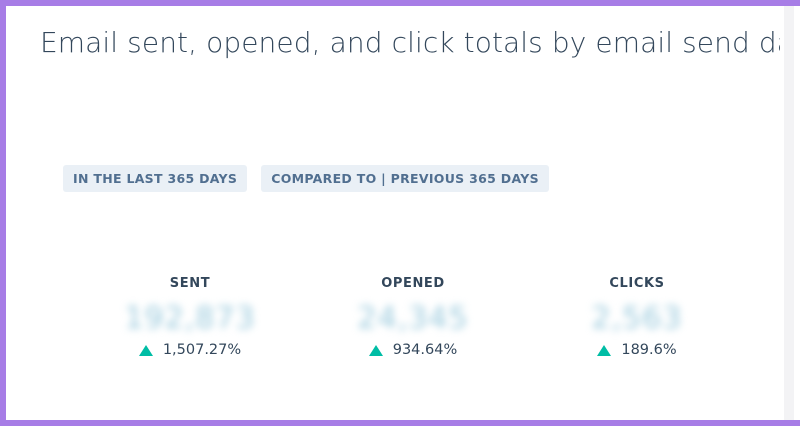  Describe the element at coordinates (649, 350) in the screenshot. I see `metric-change-value: 189.6%` at that location.